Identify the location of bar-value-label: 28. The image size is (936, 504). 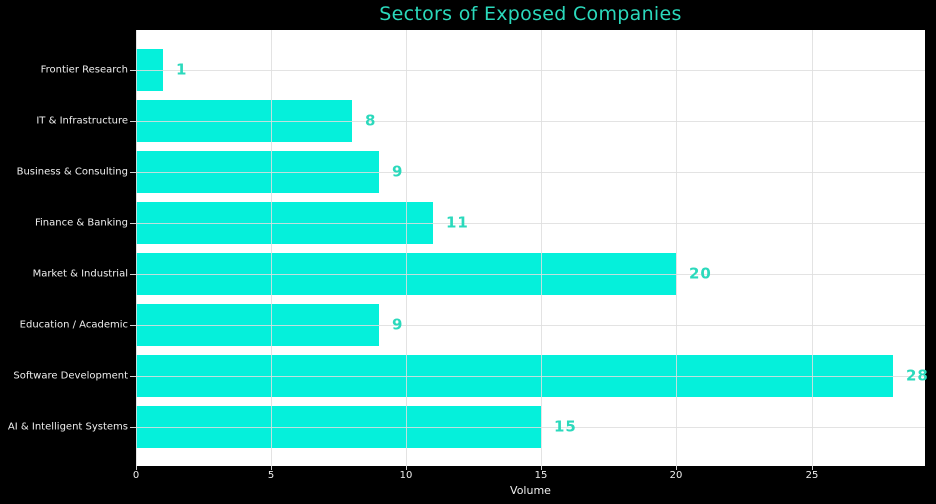
(917, 375).